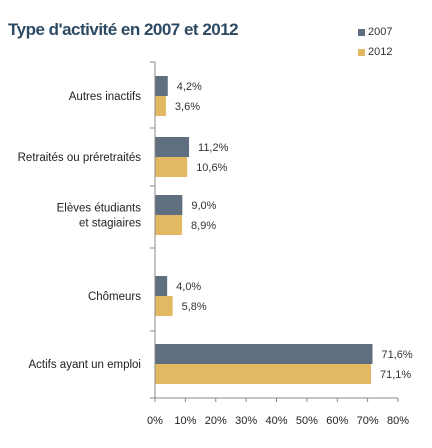 The image size is (432, 448). Describe the element at coordinates (380, 52) in the screenshot. I see `legend-label-2012: 2012` at that location.